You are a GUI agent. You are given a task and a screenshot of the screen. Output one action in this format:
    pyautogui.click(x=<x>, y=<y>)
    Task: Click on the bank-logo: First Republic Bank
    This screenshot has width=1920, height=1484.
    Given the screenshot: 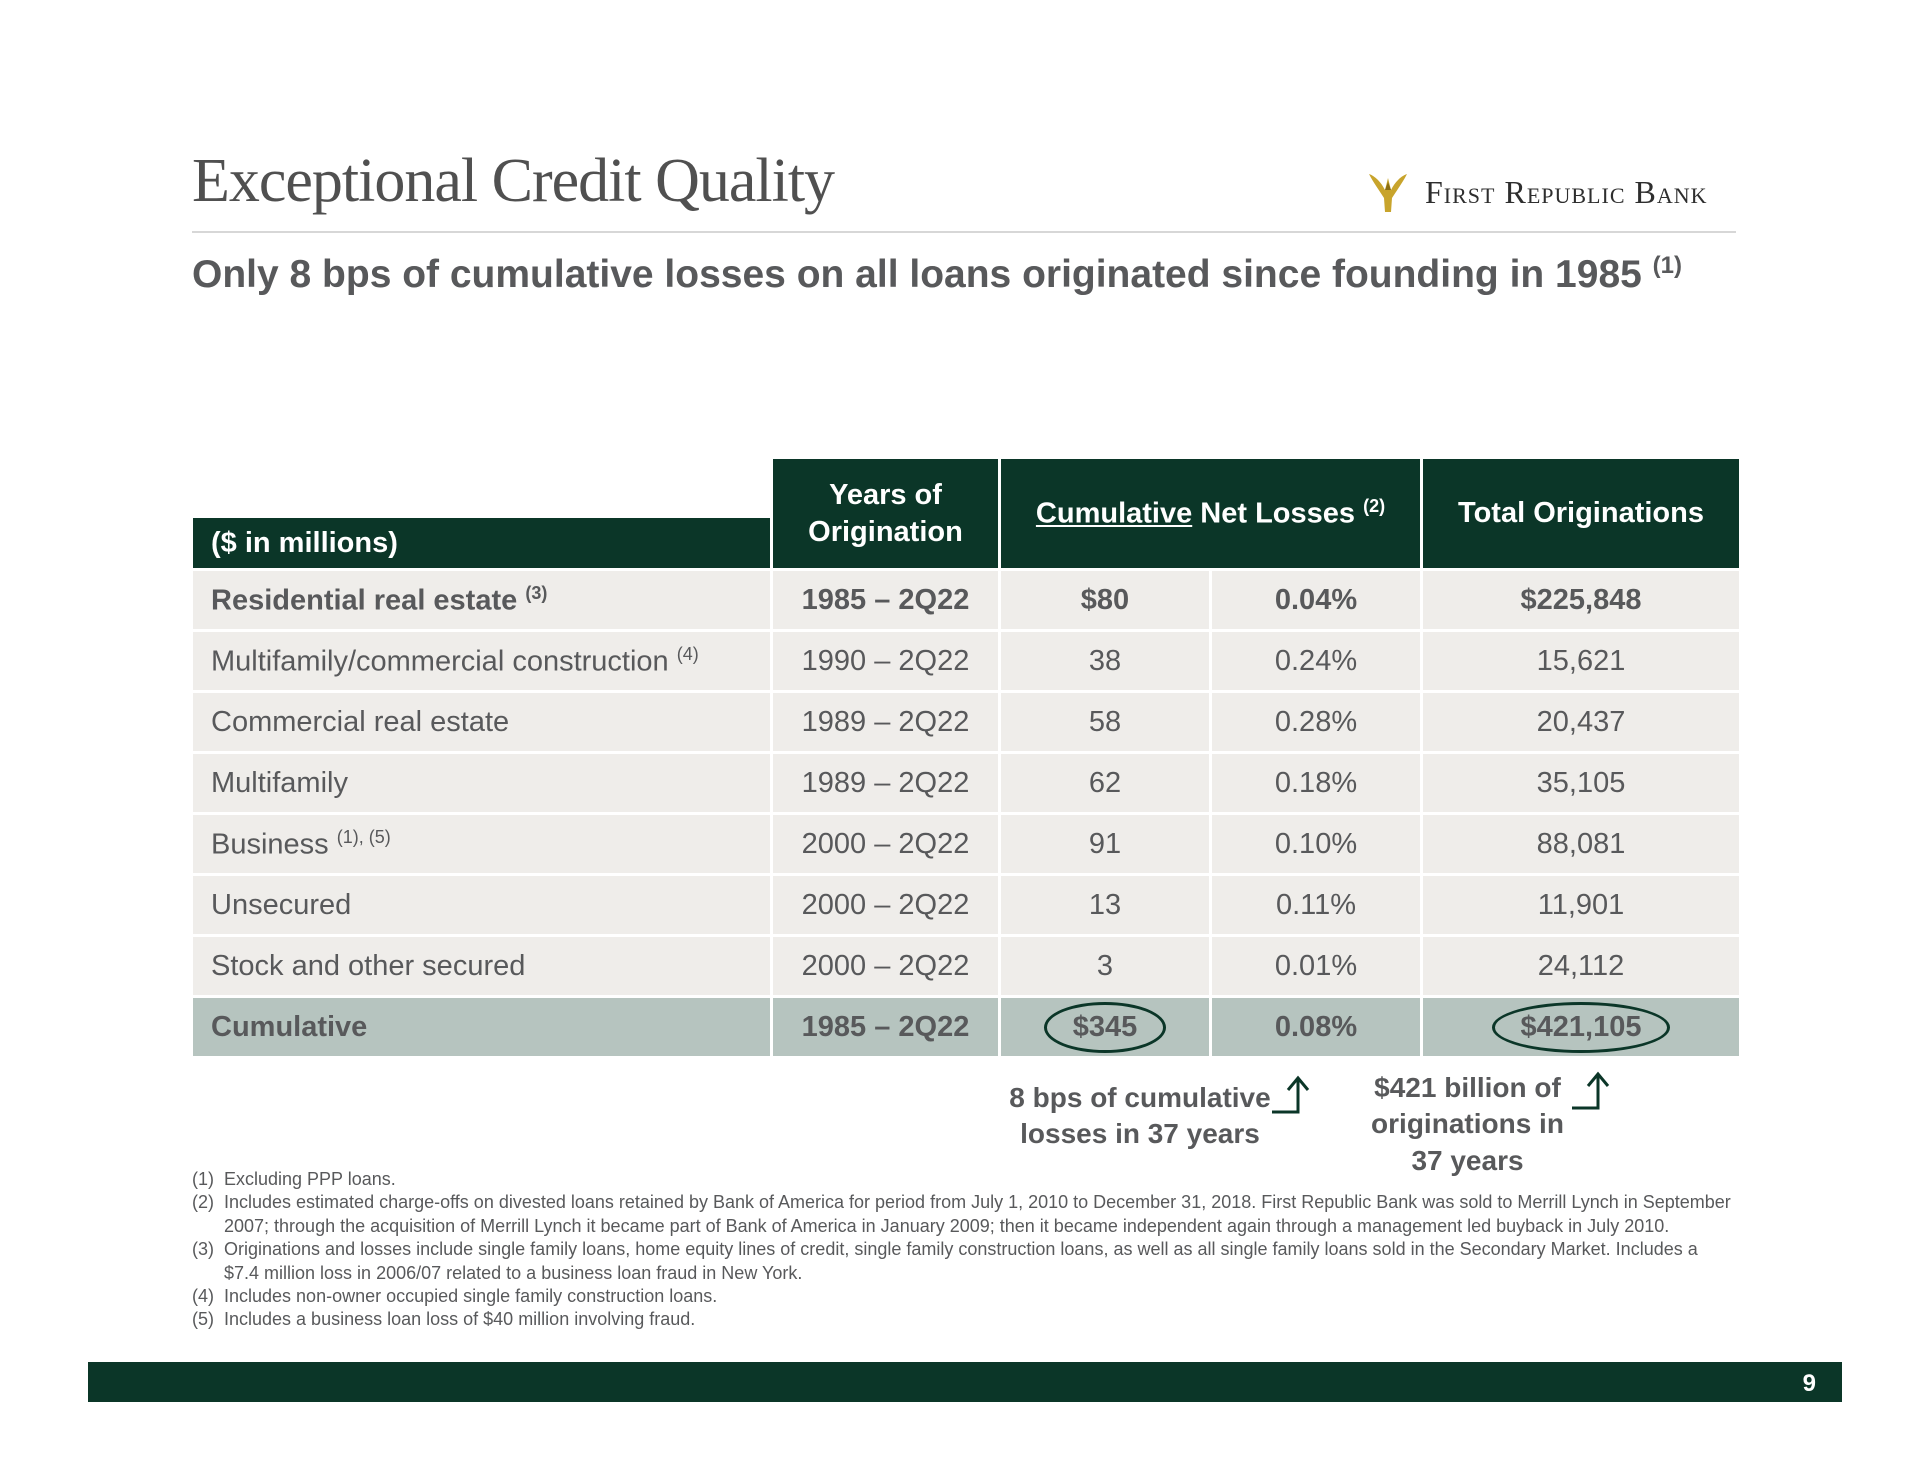 What is the action you would take?
    pyautogui.click(x=1536, y=192)
    